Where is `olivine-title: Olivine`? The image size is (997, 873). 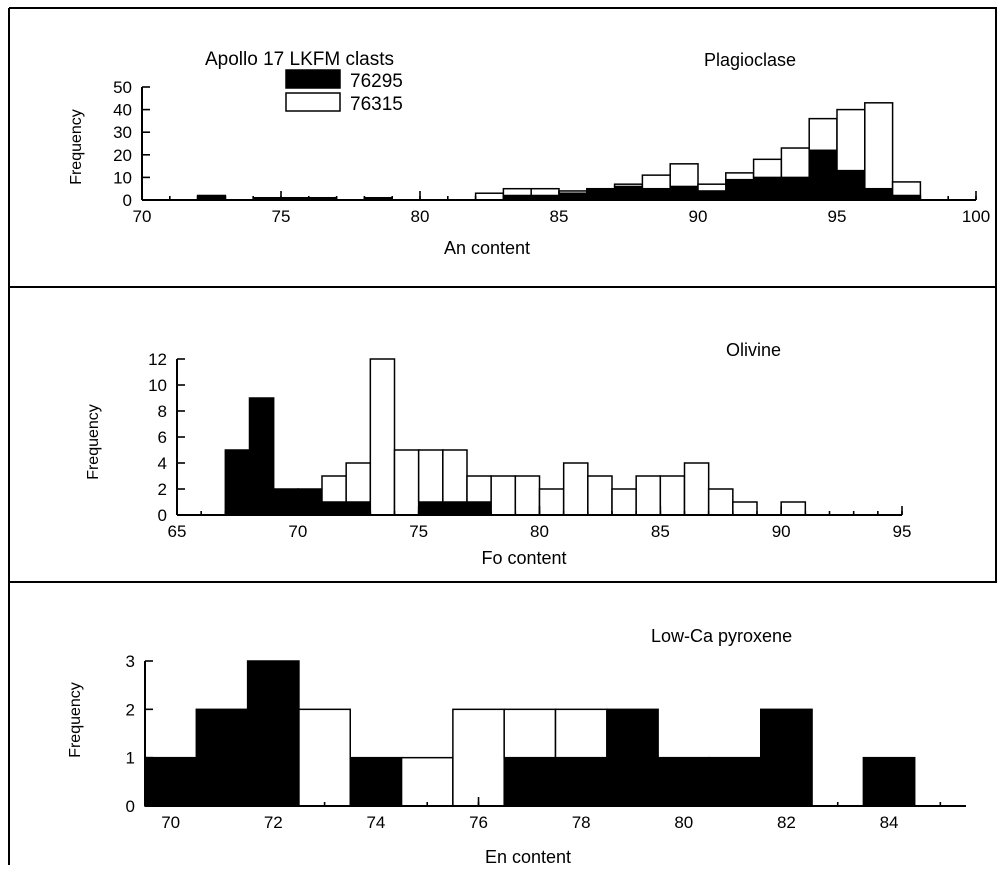 olivine-title: Olivine is located at coordinates (753, 350).